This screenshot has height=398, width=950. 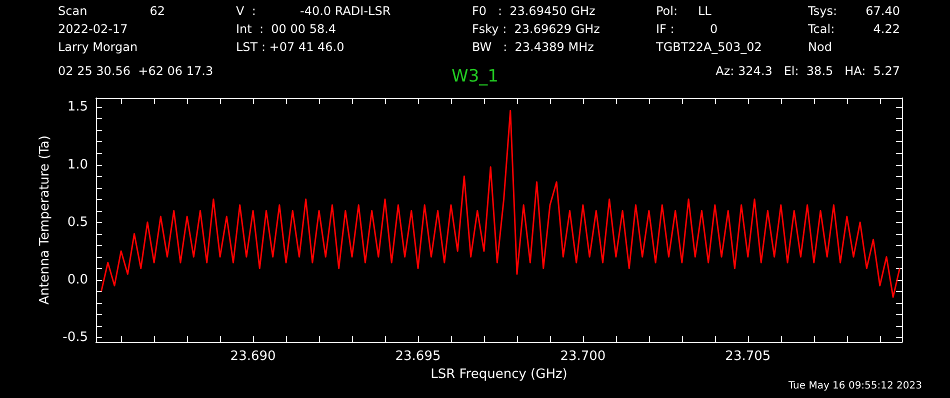 I want to click on text: Az: 324.3 El: 38.5 HA: 5.27, so click(x=808, y=71).